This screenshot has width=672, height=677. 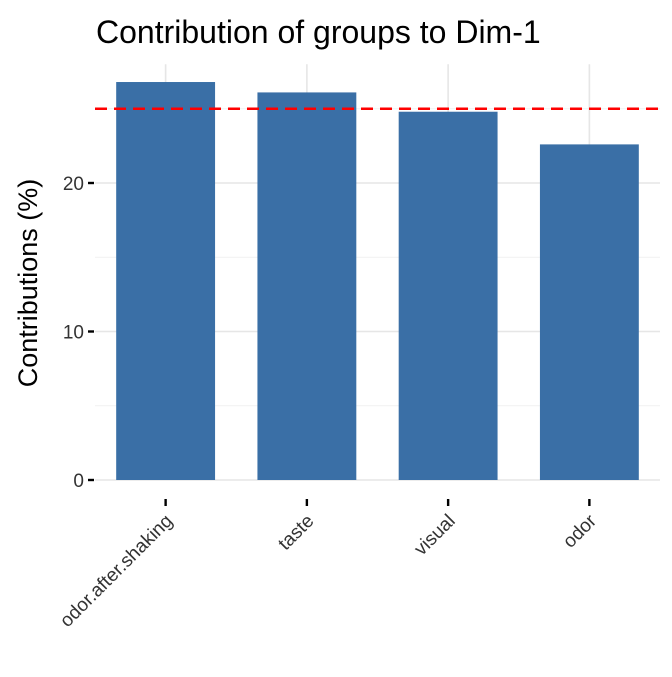 What do you see at coordinates (73, 184) in the screenshot?
I see `y-tick-label: 20` at bounding box center [73, 184].